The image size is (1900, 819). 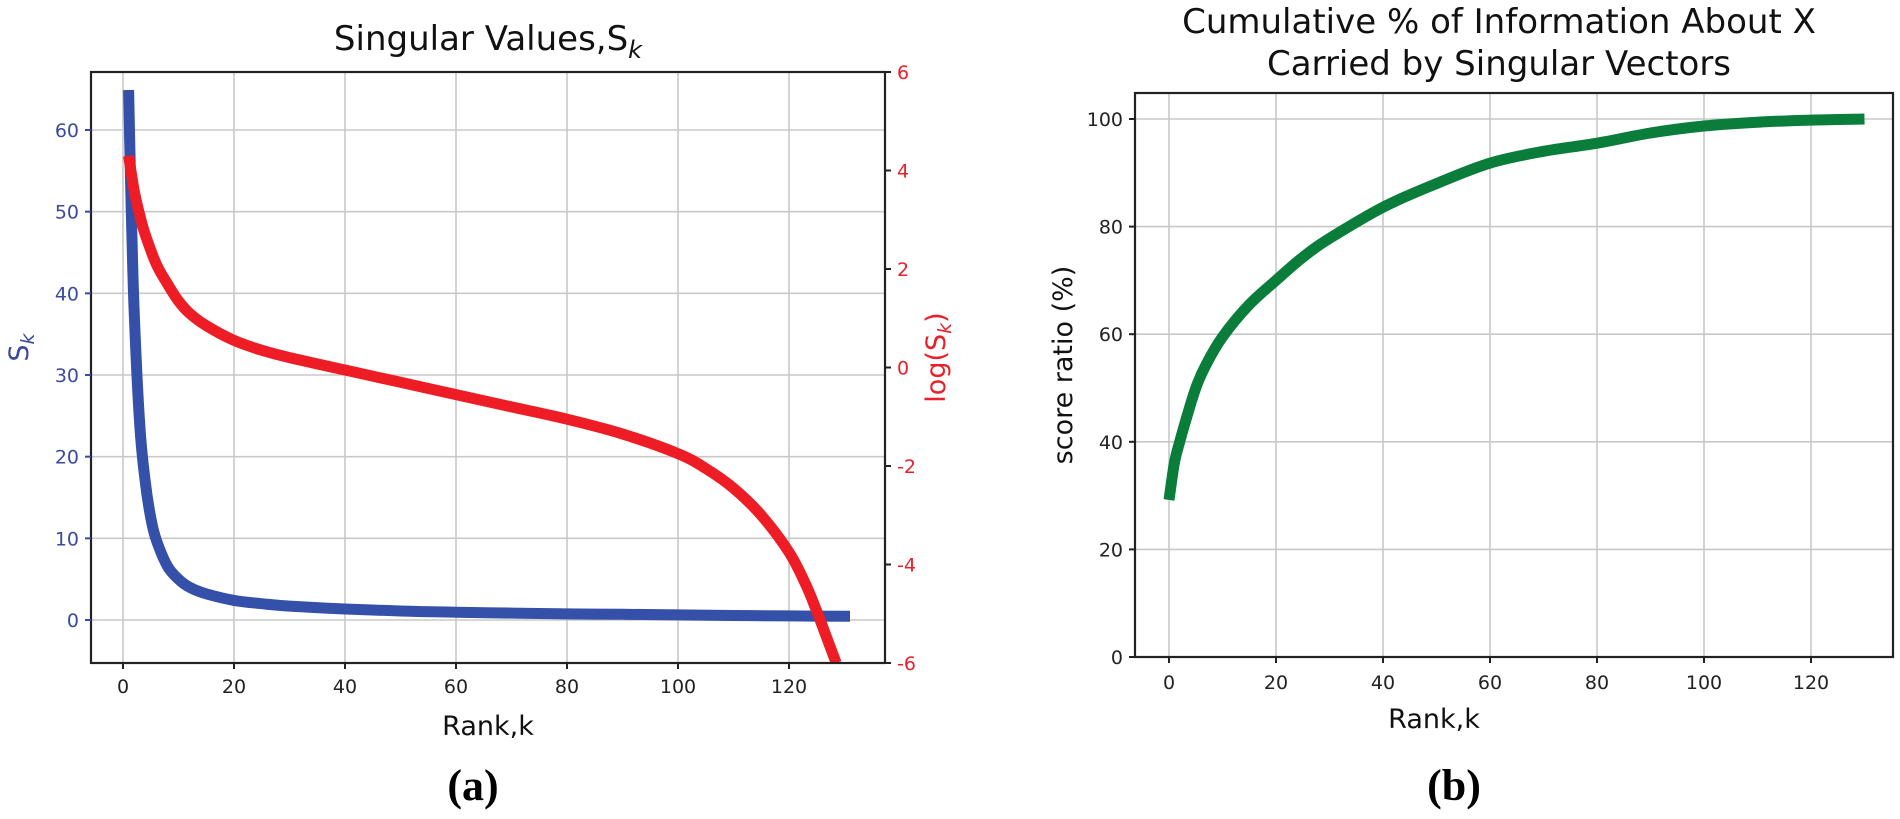 I want to click on figure-caption-a: (a), so click(x=472, y=785).